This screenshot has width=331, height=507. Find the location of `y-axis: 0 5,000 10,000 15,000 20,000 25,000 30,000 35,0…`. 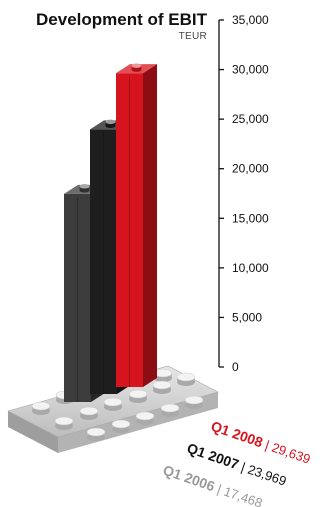

y-axis: 0 5,000 10,000 15,000 20,000 25,000 30,000 35,0… is located at coordinates (243, 193).